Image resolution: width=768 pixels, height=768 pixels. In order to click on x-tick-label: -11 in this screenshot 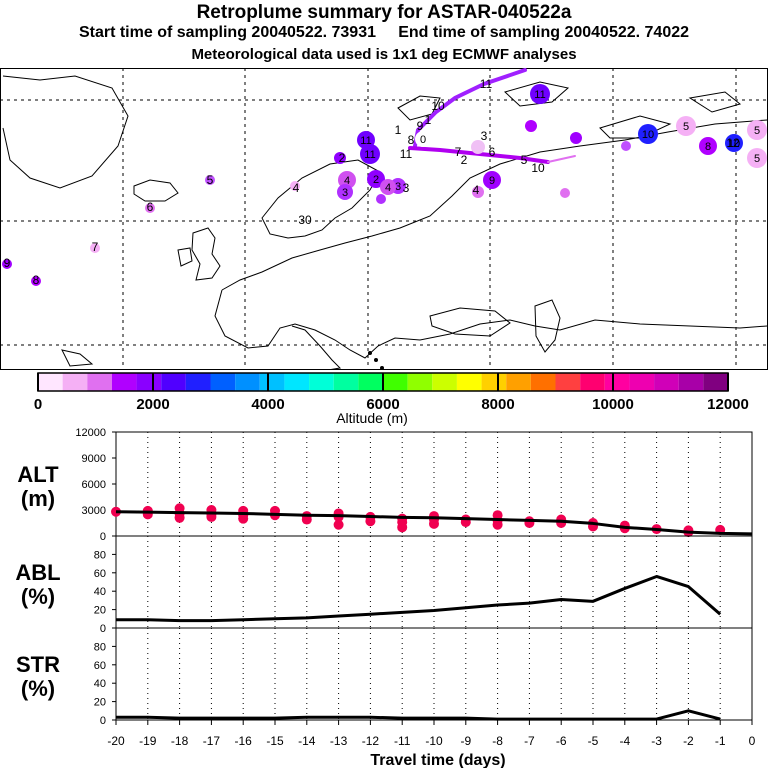, I will do `click(402, 741)`.